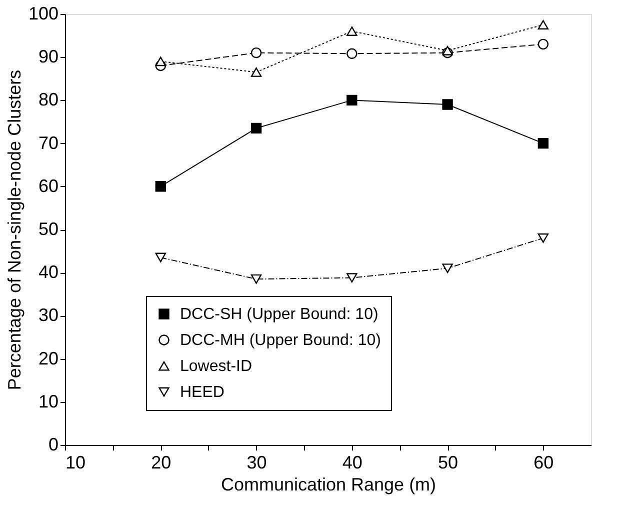  What do you see at coordinates (48, 56) in the screenshot?
I see `y-tick-label: 90` at bounding box center [48, 56].